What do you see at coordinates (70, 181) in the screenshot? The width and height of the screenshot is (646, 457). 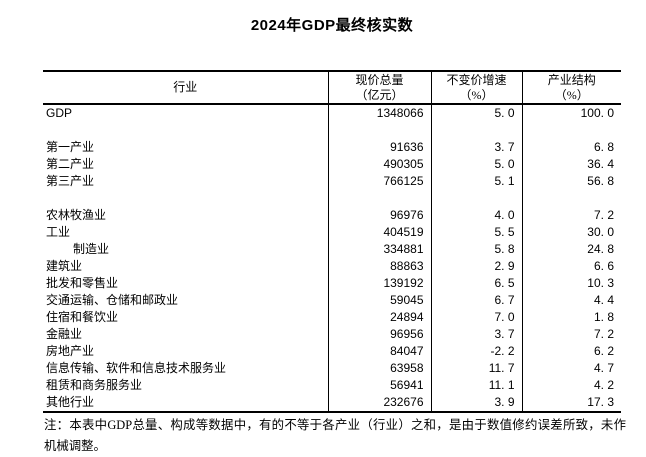 I see `cell-industry: 第三产业` at bounding box center [70, 181].